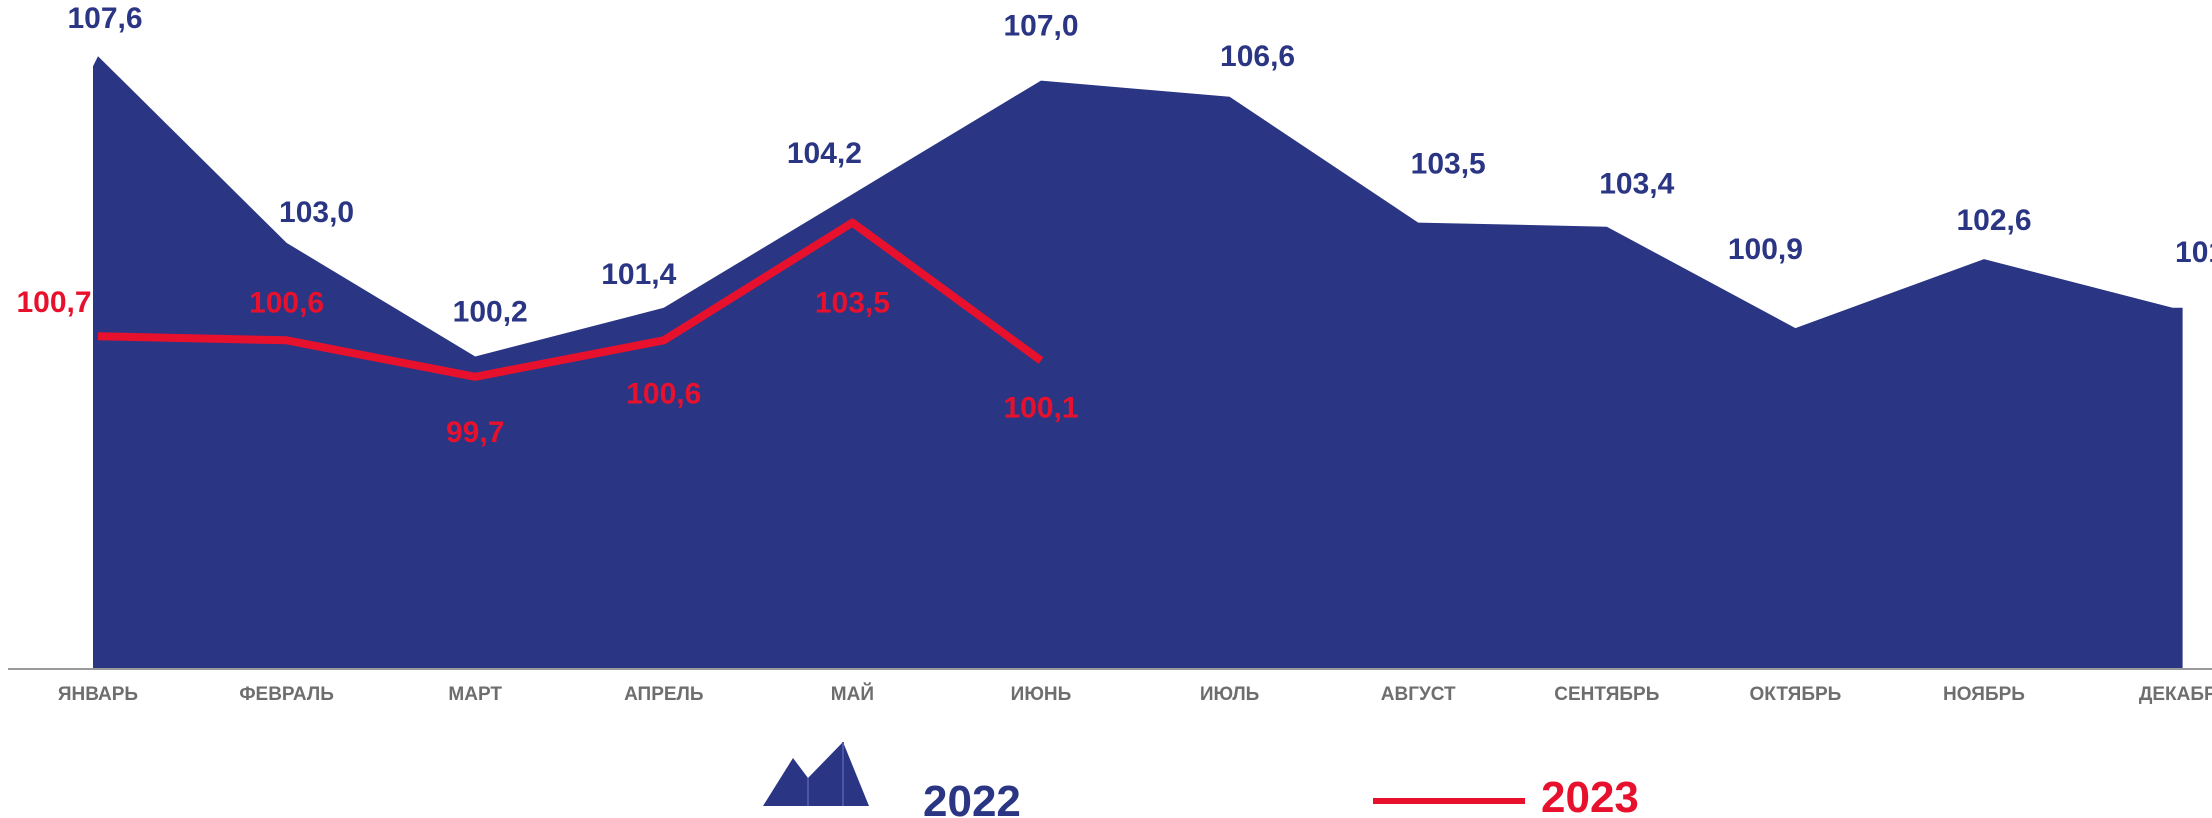 This screenshot has width=2212, height=818. Describe the element at coordinates (104, 18) in the screenshot. I see `series-2022-data-label: 107,6` at that location.